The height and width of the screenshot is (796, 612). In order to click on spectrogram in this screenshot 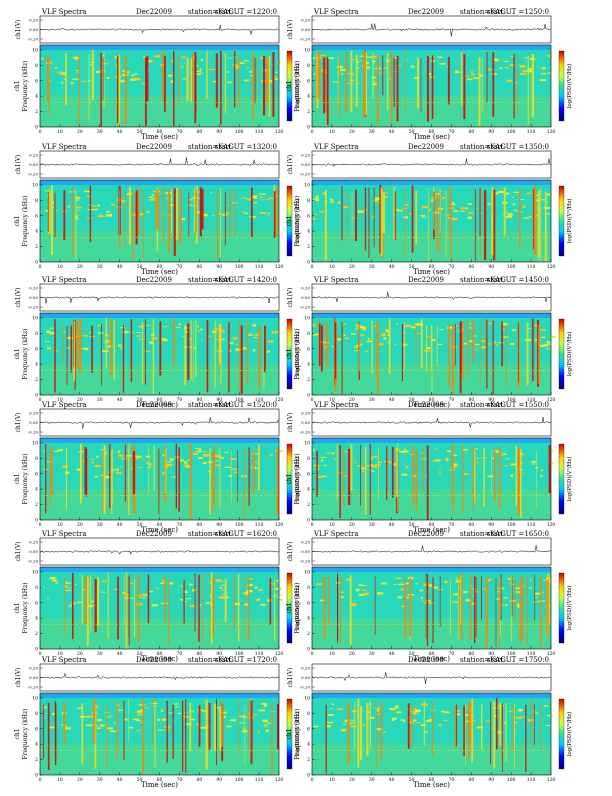, I will do `click(433, 479)`.